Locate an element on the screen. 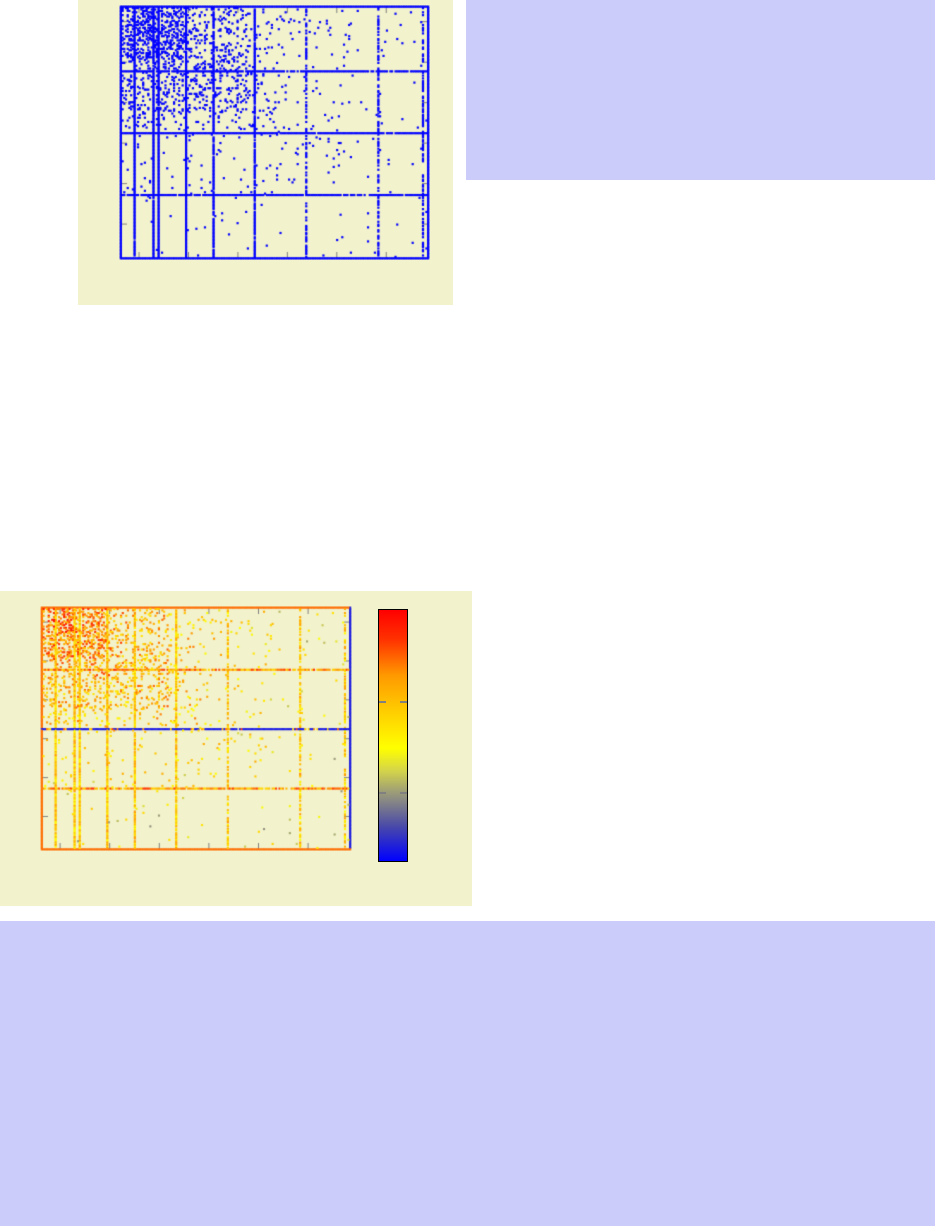 The image size is (935, 1226). colorbar-tick-1-right is located at coordinates (403, 702).